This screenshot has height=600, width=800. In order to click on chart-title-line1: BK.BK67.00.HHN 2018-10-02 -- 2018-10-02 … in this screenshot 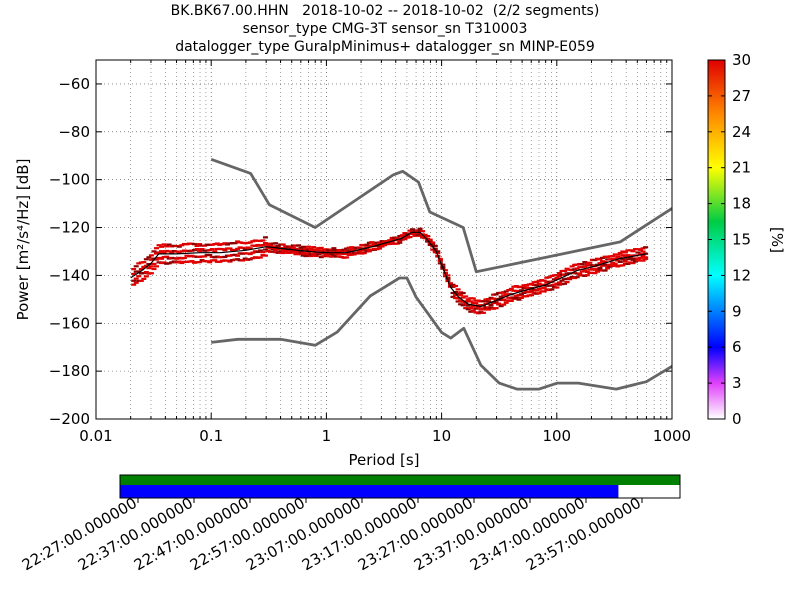, I will do `click(385, 11)`.